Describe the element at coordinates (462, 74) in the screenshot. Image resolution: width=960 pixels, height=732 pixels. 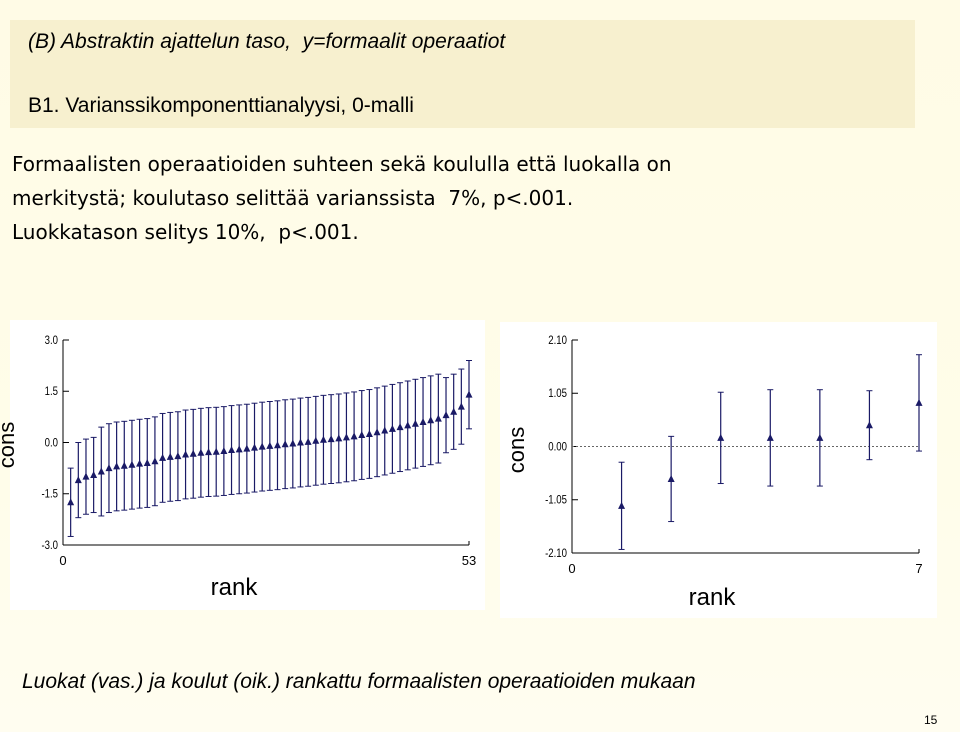
I see `title-band` at that location.